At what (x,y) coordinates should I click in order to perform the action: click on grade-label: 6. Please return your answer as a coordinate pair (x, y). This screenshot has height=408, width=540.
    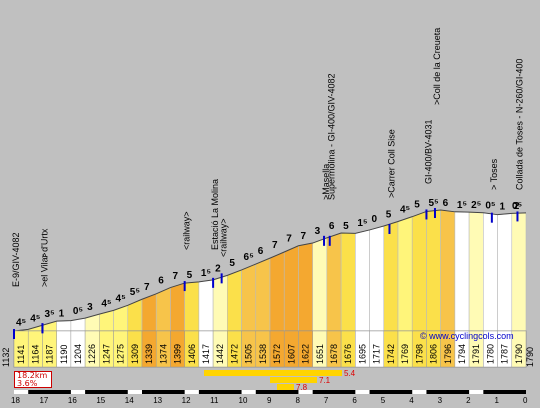
    Looking at the image, I should click on (446, 203).